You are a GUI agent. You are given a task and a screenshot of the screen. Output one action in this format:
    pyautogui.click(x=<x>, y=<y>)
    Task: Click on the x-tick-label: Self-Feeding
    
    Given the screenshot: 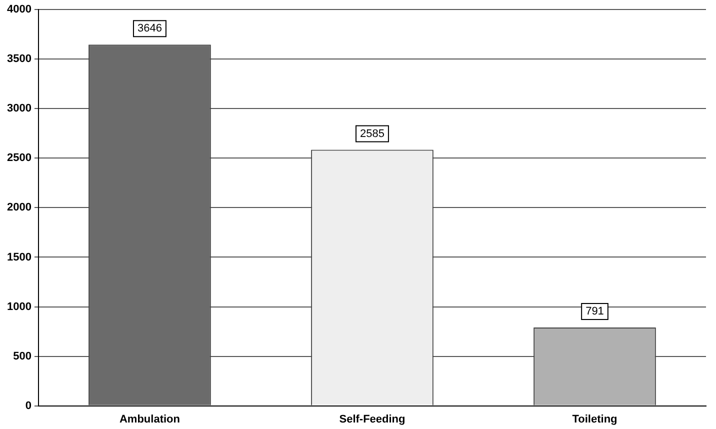 What is the action you would take?
    pyautogui.click(x=372, y=419)
    